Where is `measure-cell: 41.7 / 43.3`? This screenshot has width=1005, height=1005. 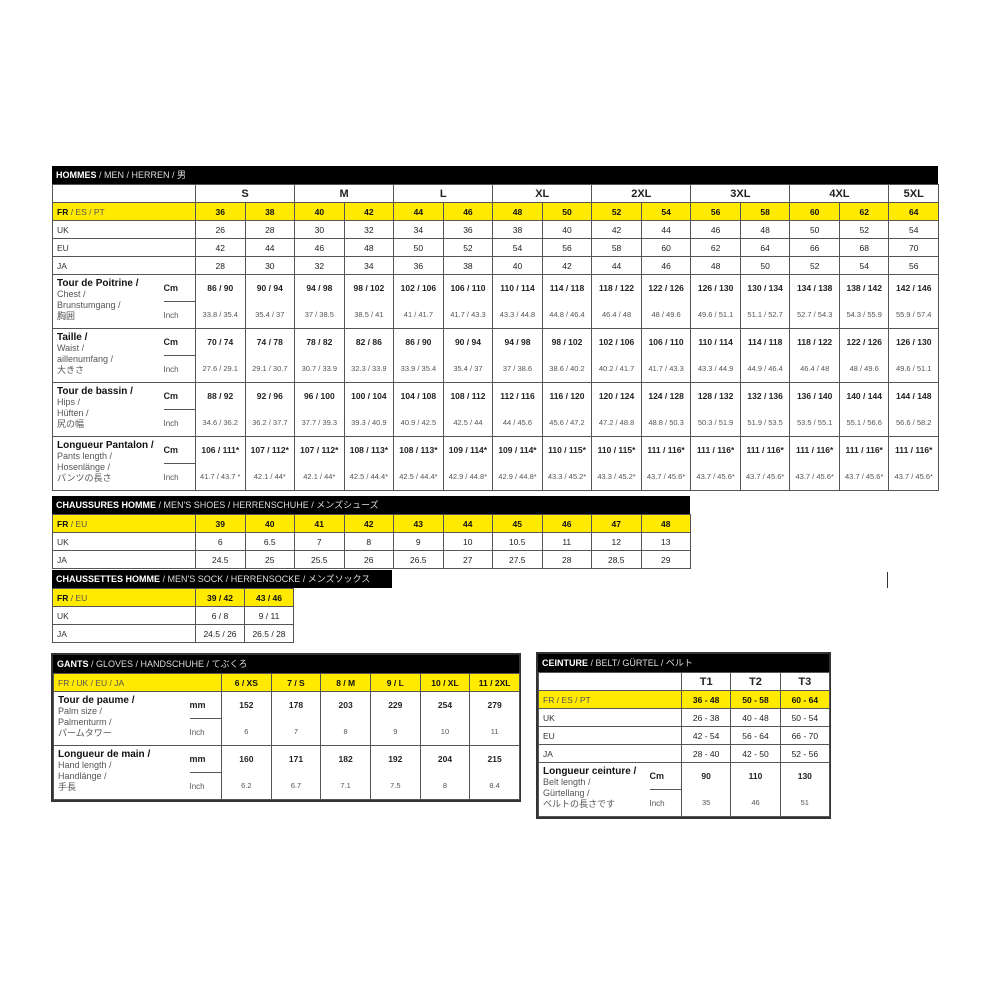 measure-cell: 41.7 / 43.3 is located at coordinates (666, 369).